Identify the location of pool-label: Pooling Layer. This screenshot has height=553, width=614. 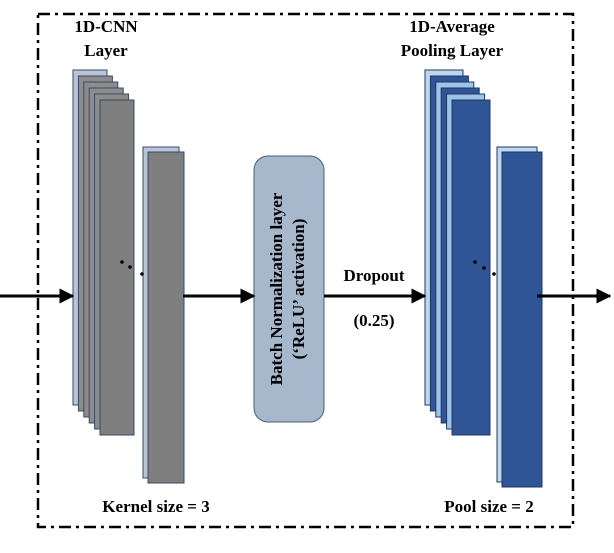
(452, 50).